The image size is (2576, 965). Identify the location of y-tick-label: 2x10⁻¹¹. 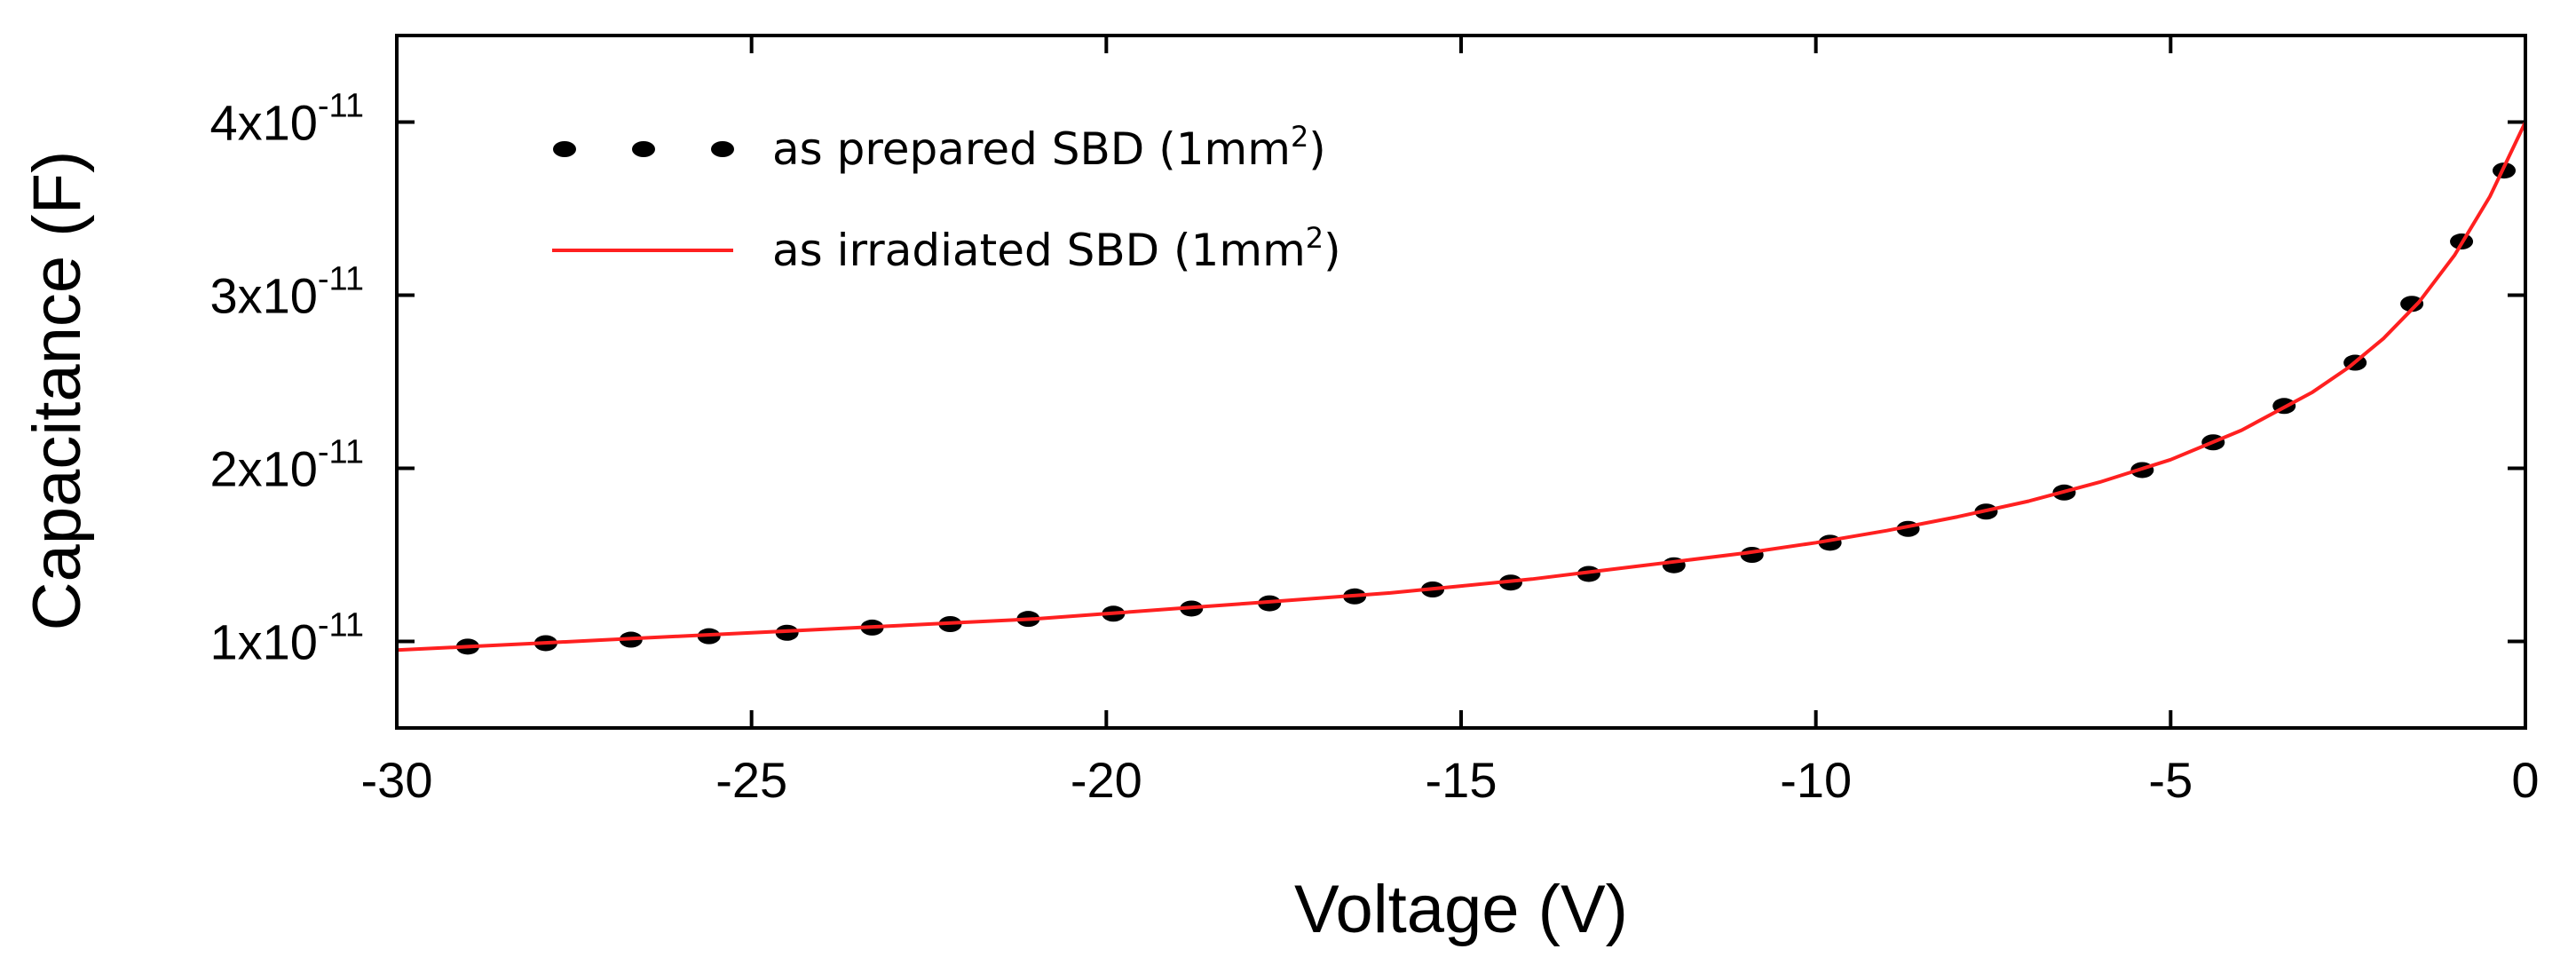
(286, 465).